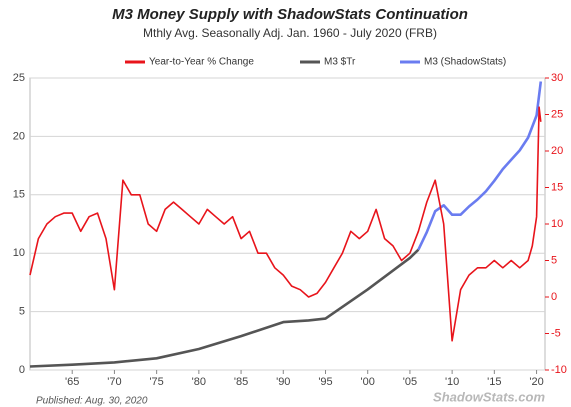 The width and height of the screenshot is (571, 407). What do you see at coordinates (536, 382) in the screenshot?
I see `x-tick-label: '20` at bounding box center [536, 382].